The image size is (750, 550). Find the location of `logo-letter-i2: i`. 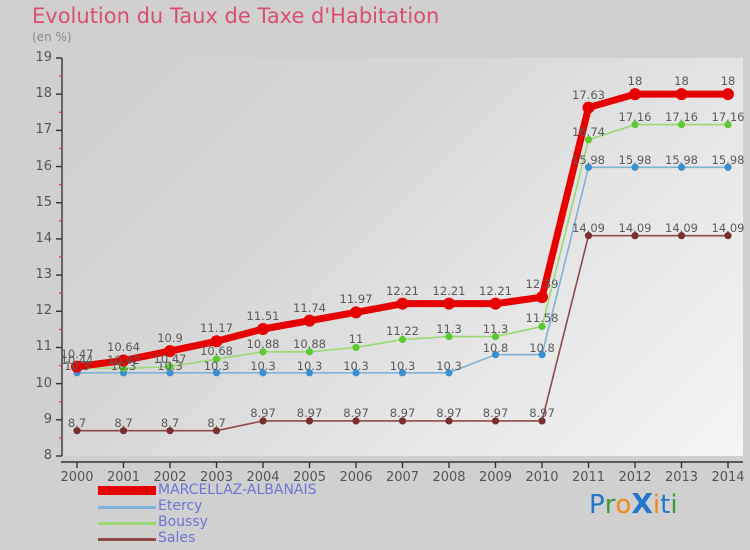

logo-letter-i2: i is located at coordinates (674, 505).